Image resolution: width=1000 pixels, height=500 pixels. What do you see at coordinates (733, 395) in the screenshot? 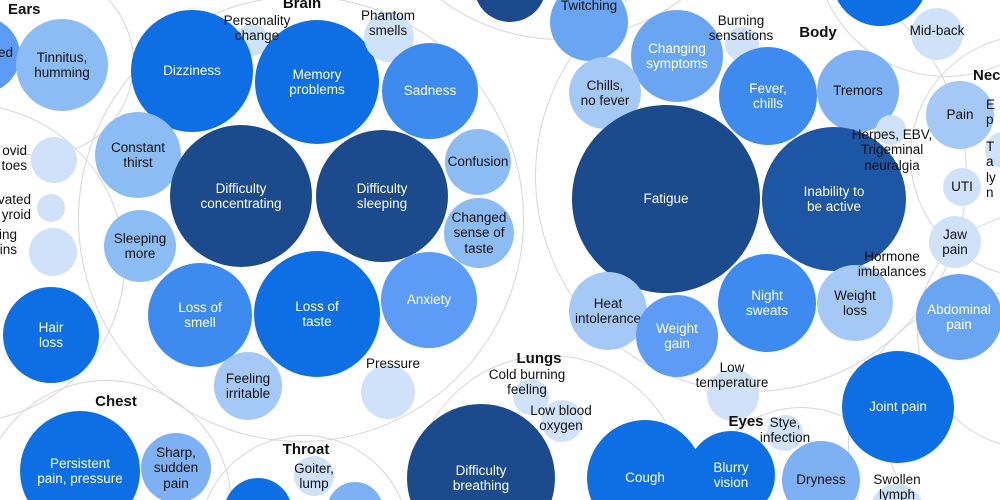
I see `bubble-low-temperature` at bounding box center [733, 395].